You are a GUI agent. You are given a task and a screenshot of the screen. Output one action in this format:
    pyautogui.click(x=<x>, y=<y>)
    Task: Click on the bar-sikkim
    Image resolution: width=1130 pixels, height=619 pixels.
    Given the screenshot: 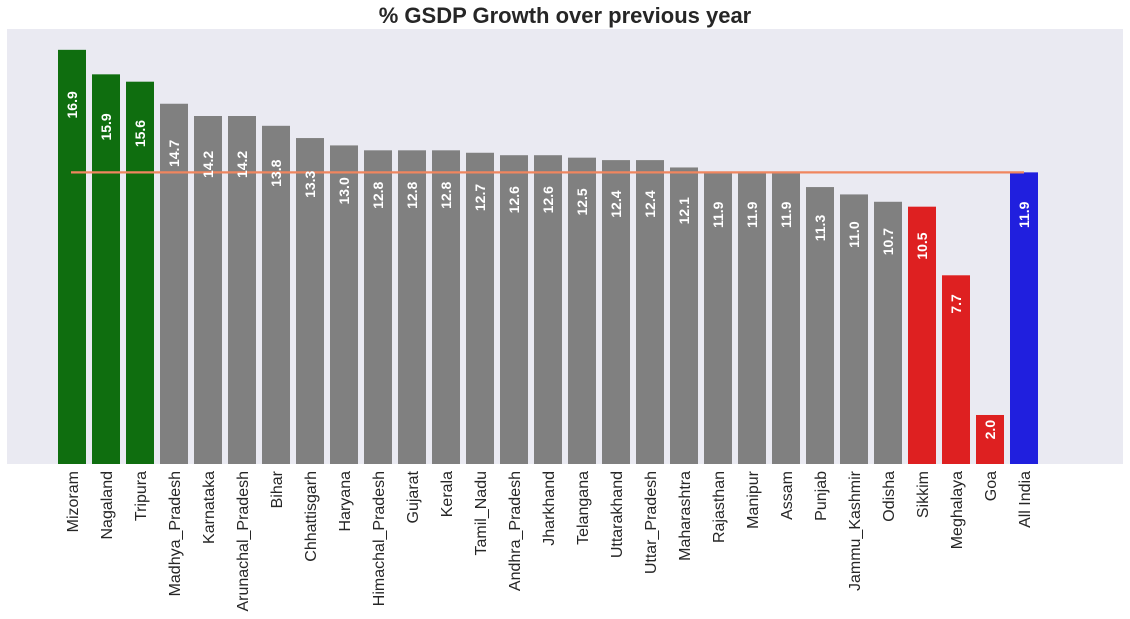 What is the action you would take?
    pyautogui.click(x=922, y=335)
    